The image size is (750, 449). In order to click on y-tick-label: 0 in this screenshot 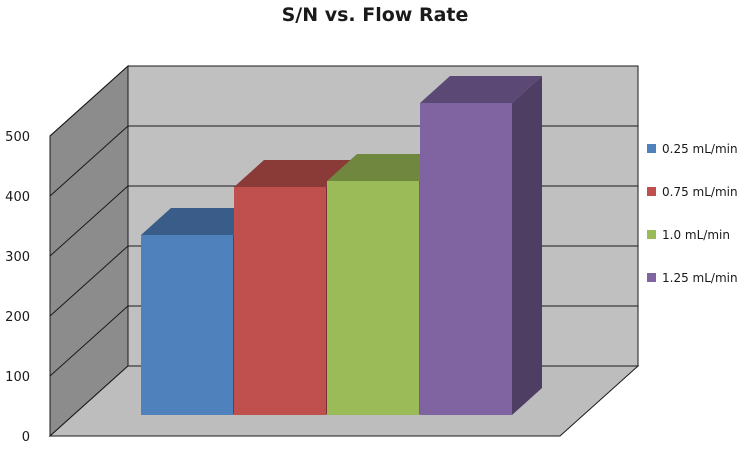, I will do `click(26, 437)`.